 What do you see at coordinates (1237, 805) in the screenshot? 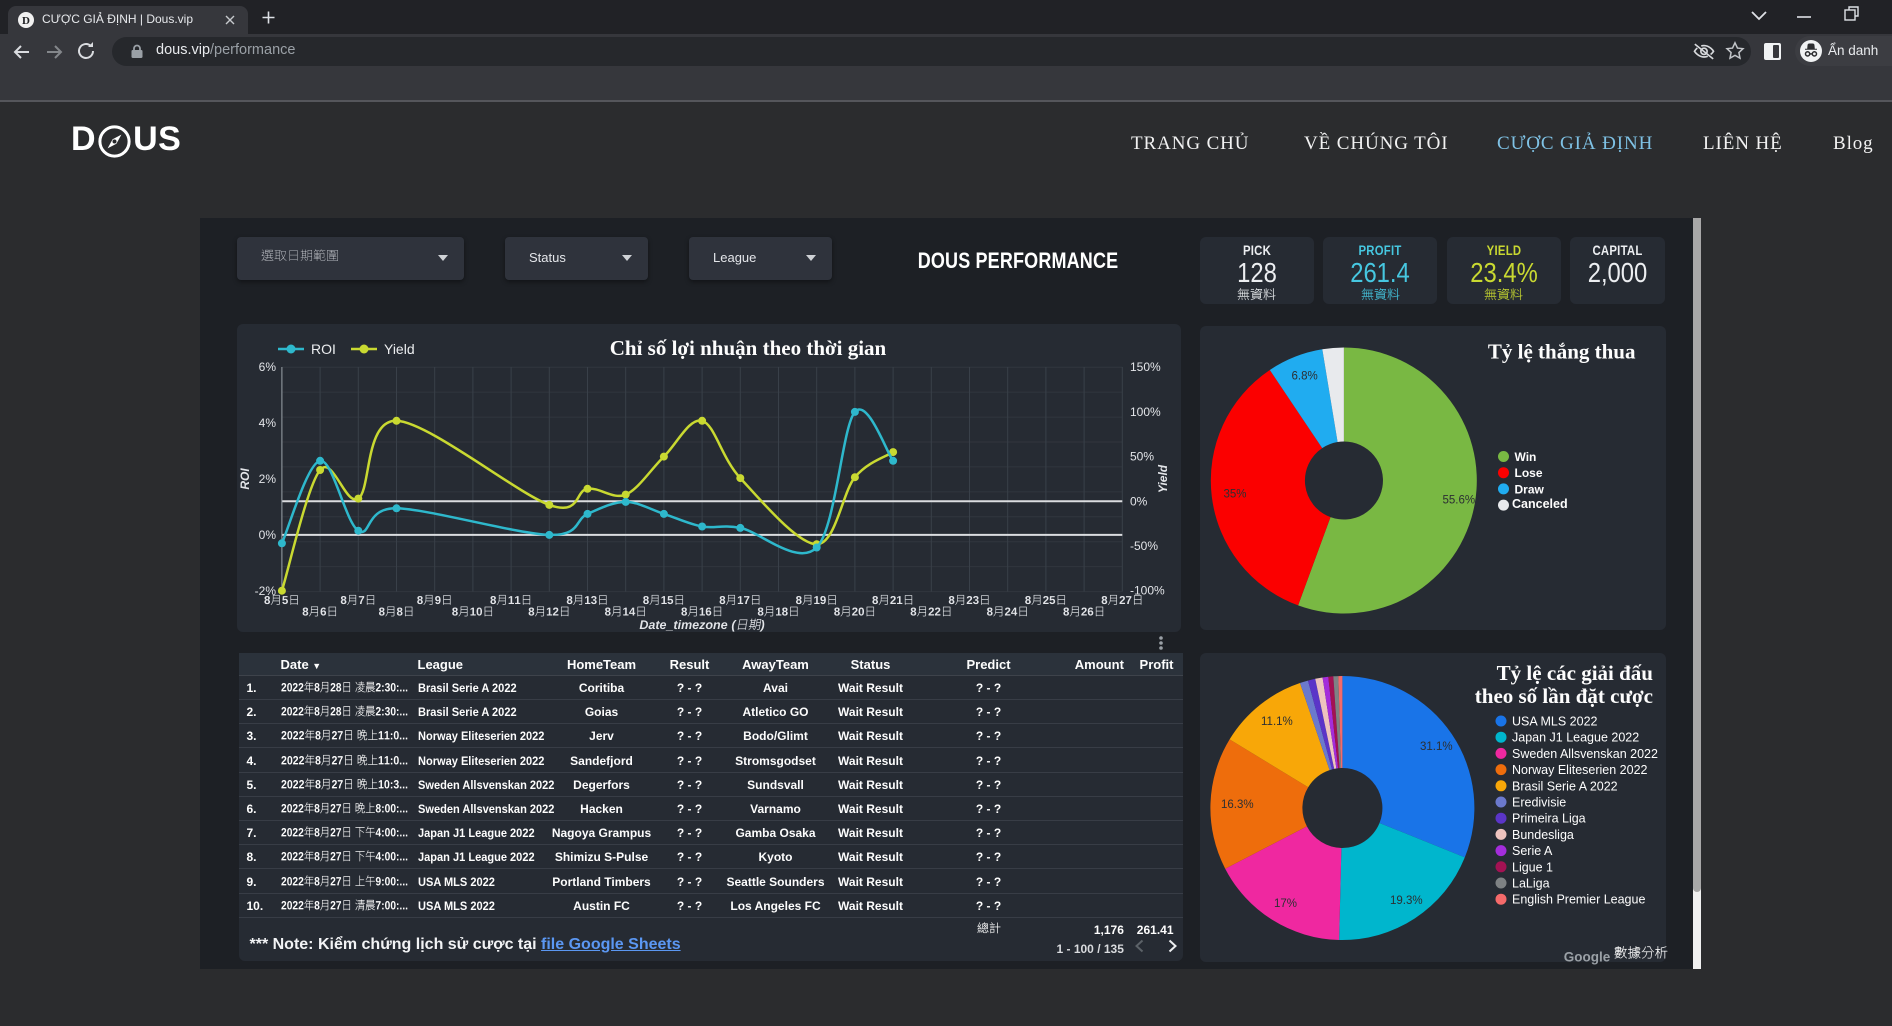
I see `svg-text: 16.3%` at bounding box center [1237, 805].